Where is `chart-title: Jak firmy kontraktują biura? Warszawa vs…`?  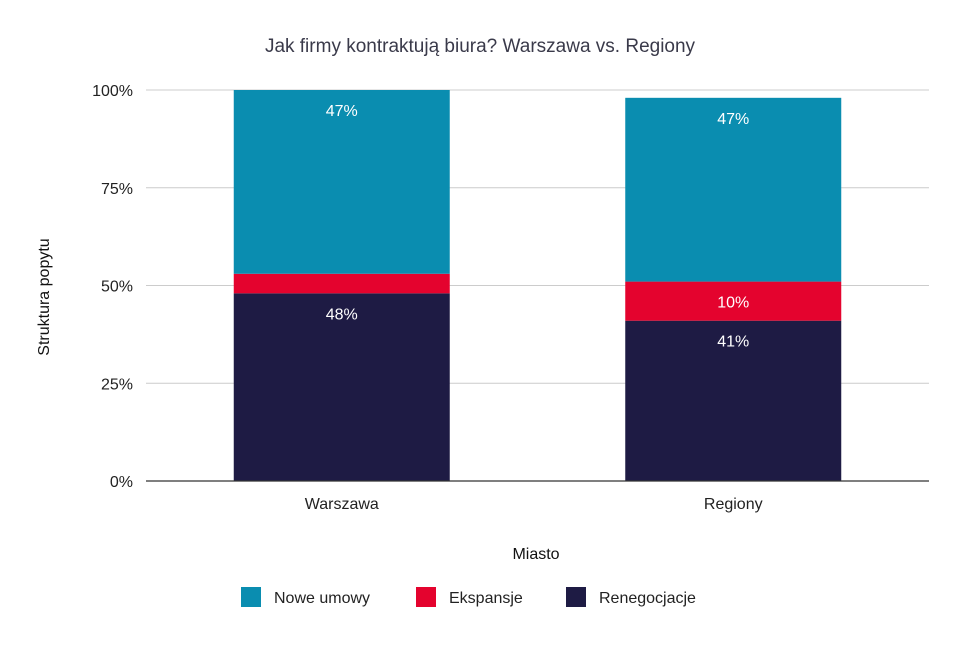 chart-title: Jak firmy kontraktują biura? Warszawa vs… is located at coordinates (480, 46).